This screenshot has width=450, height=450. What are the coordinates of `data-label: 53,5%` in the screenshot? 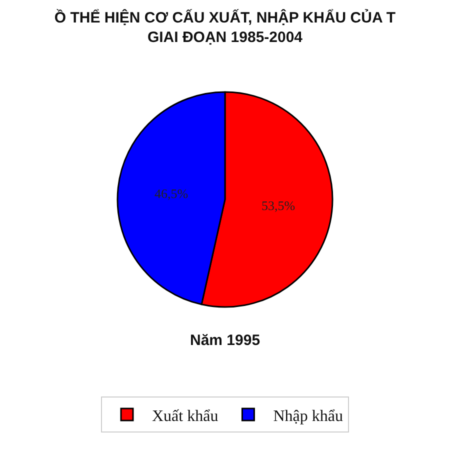 It's located at (279, 205).